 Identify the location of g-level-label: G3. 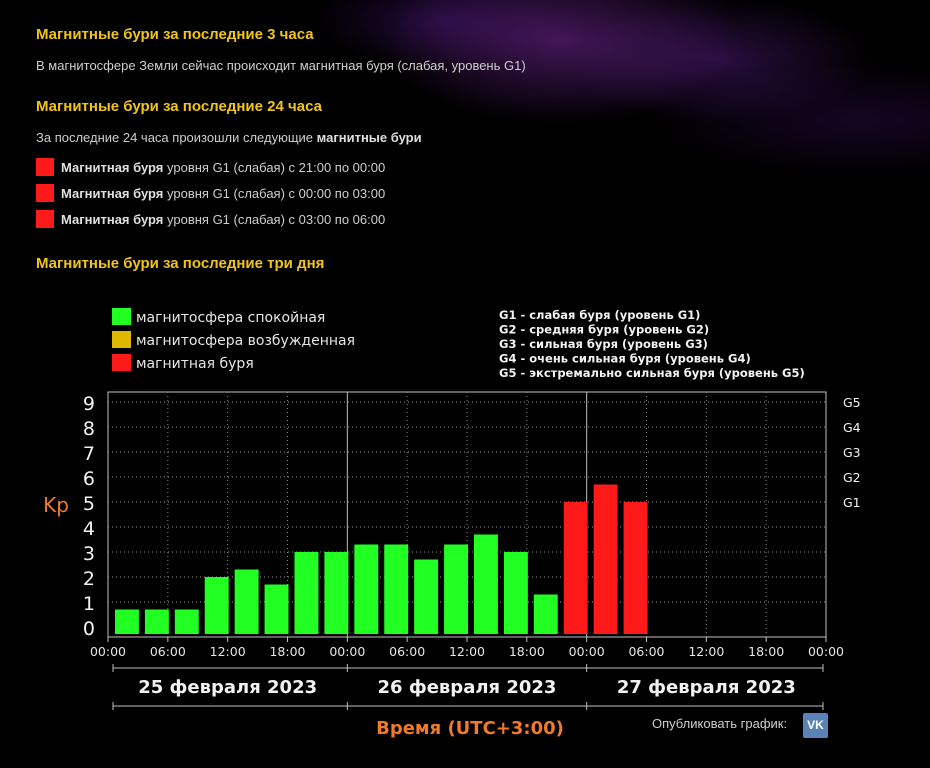
(852, 452).